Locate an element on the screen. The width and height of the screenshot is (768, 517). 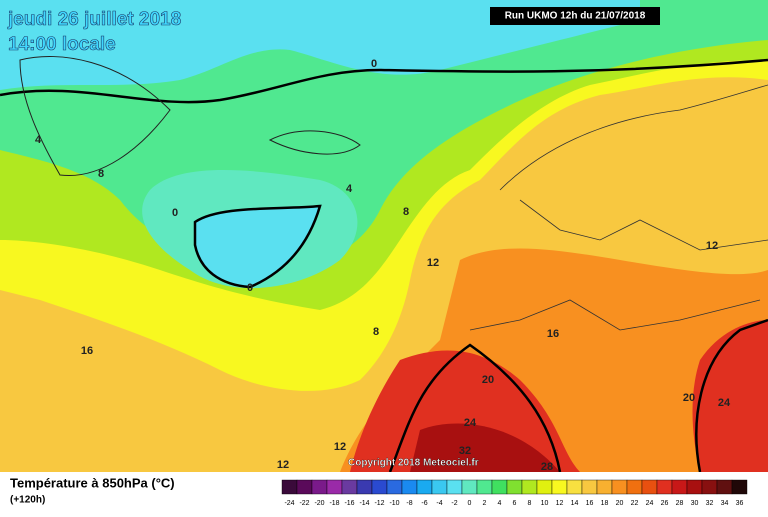
colorbar-tick-label: -10 is located at coordinates (394, 503).